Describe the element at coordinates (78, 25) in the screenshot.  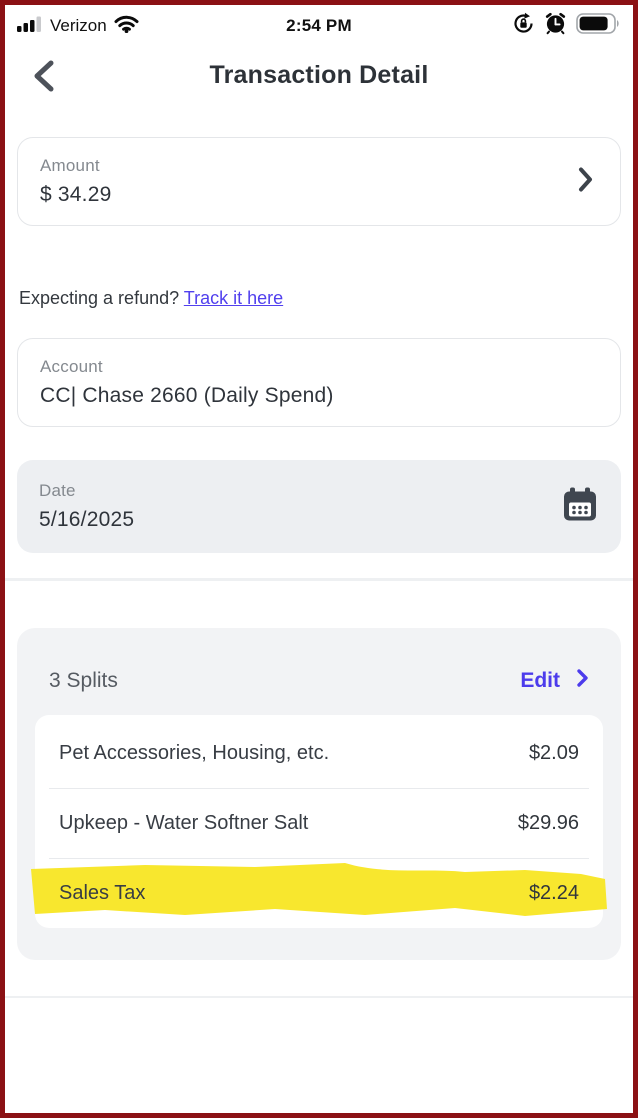
I see `carrier-label: Verizon` at that location.